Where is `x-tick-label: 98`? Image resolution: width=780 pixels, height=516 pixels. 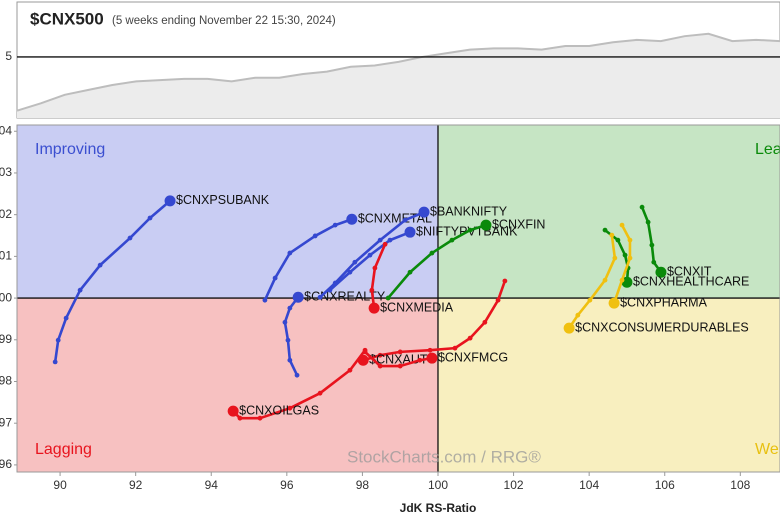
x-tick-label: 98 is located at coordinates (363, 485).